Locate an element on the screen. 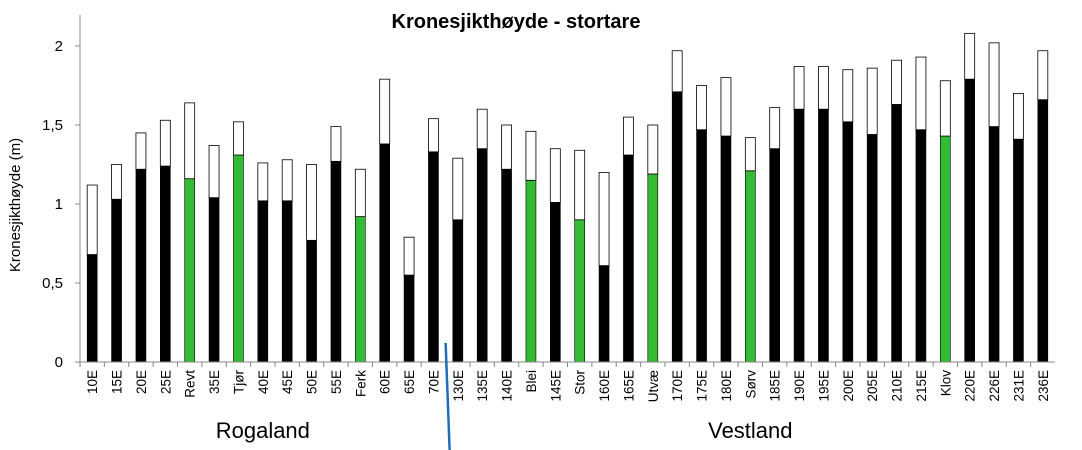 This screenshot has width=1082, height=450. y-tick-label: 0,5 is located at coordinates (52, 283).